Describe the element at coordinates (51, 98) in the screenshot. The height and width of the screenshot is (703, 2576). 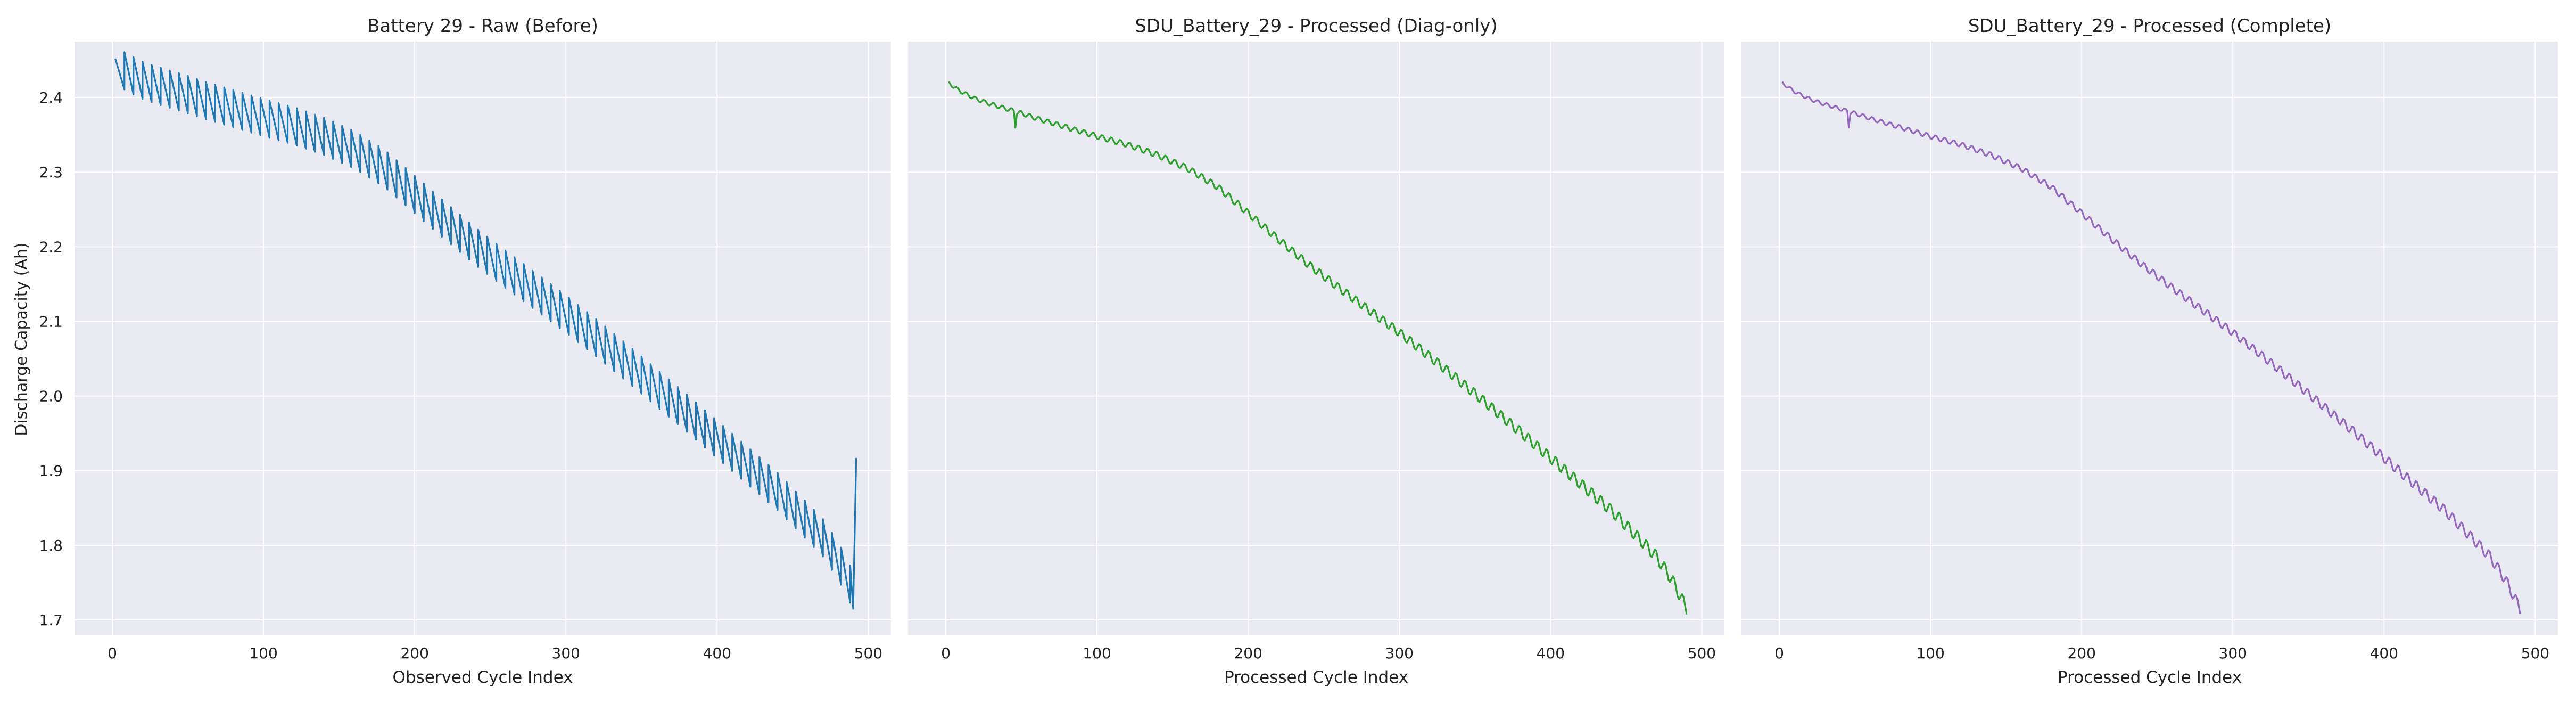
I see `y-tick-label: 2.4` at that location.